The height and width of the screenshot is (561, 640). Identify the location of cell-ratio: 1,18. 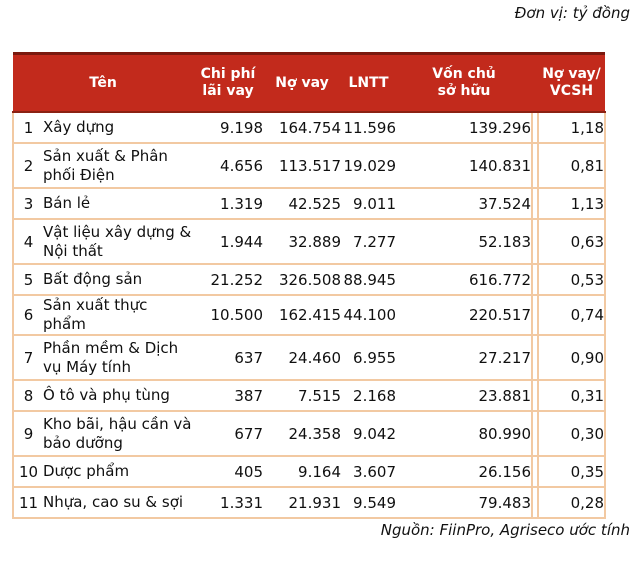
(571, 128).